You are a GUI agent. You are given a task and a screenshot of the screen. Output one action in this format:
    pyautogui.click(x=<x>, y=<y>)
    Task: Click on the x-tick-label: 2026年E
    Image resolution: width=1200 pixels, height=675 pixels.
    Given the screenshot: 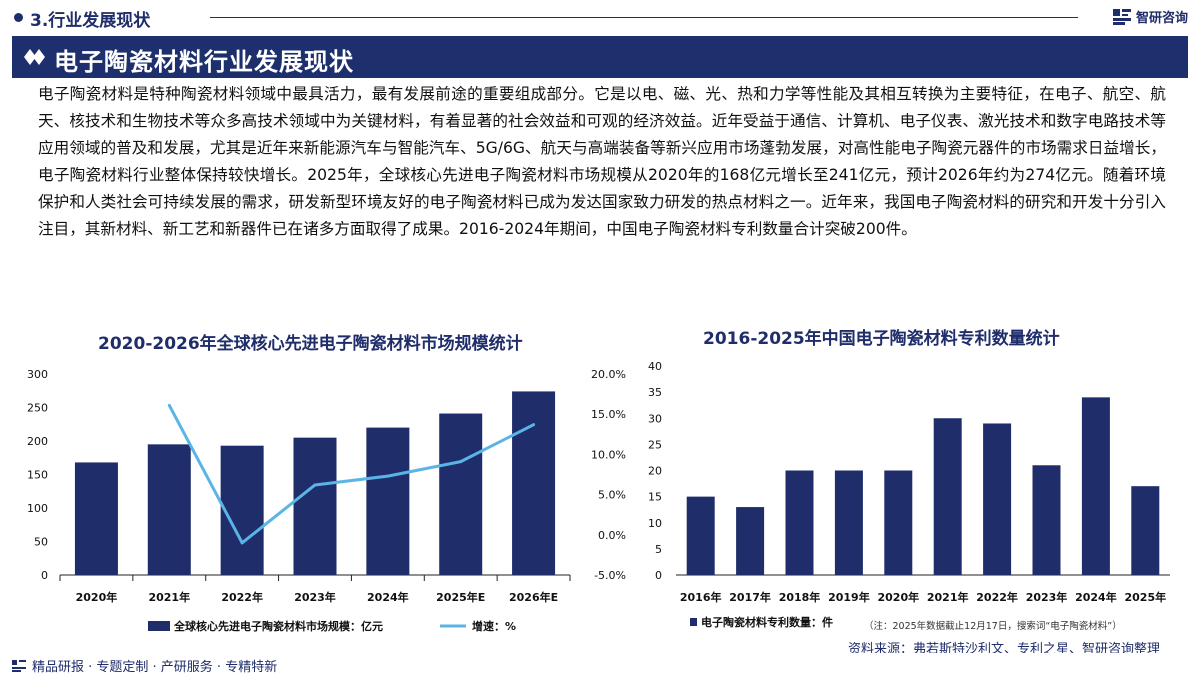 What is the action you would take?
    pyautogui.click(x=533, y=597)
    